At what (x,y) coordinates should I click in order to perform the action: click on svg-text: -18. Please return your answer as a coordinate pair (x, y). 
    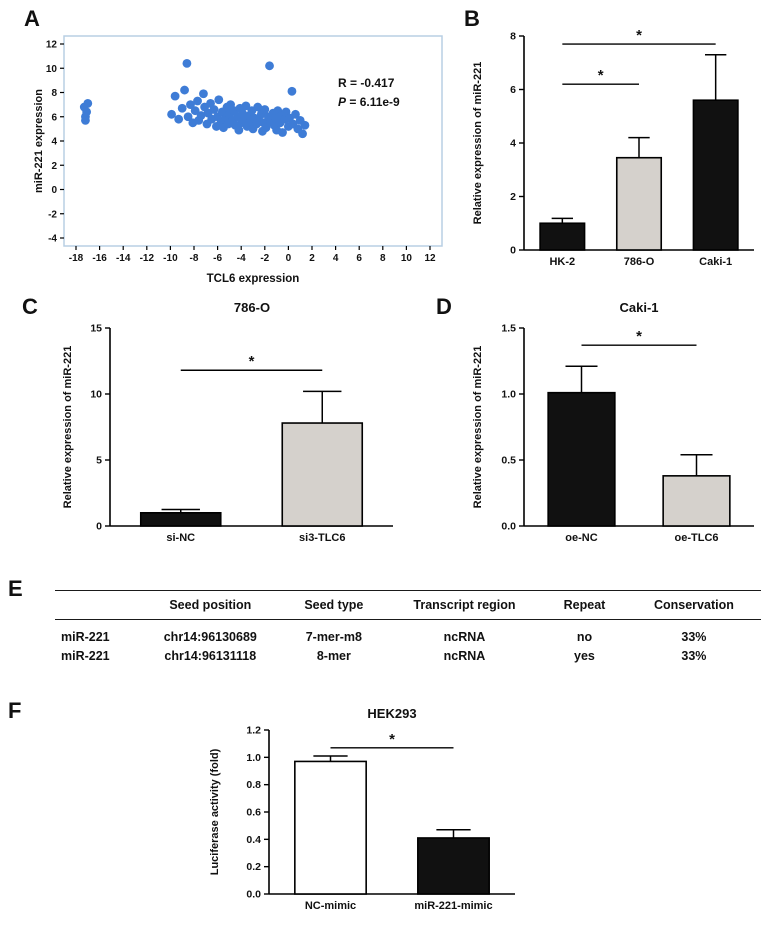
    Looking at the image, I should click on (76, 258).